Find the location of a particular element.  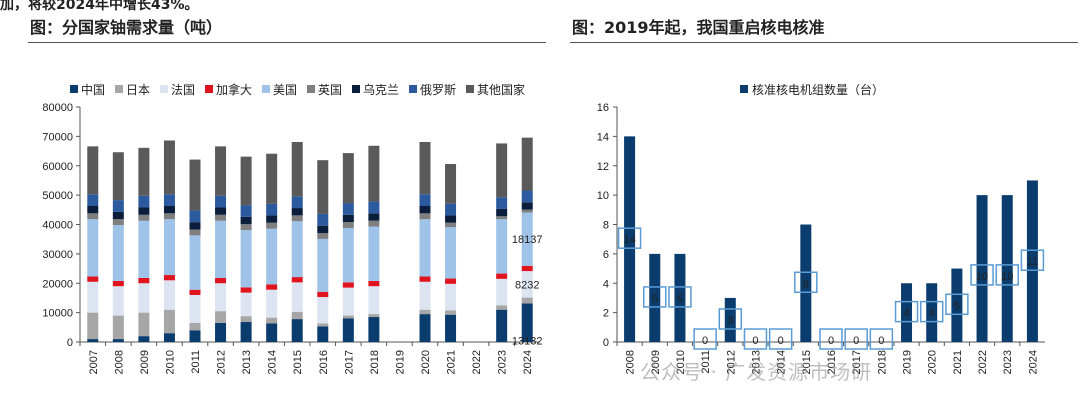

bar-2021-其他国家 is located at coordinates (451, 183).